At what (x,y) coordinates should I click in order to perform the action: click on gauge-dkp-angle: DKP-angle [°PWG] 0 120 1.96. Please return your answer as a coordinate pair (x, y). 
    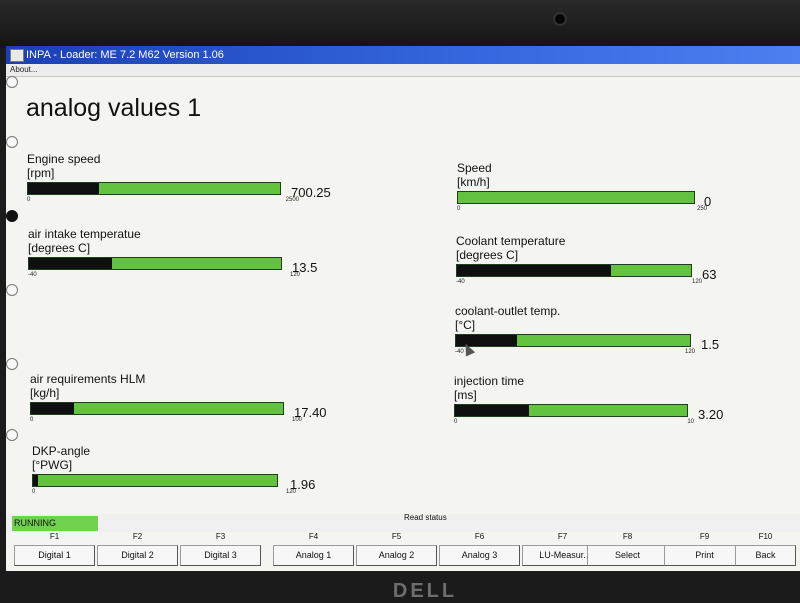
    Looking at the image, I should click on (197, 478).